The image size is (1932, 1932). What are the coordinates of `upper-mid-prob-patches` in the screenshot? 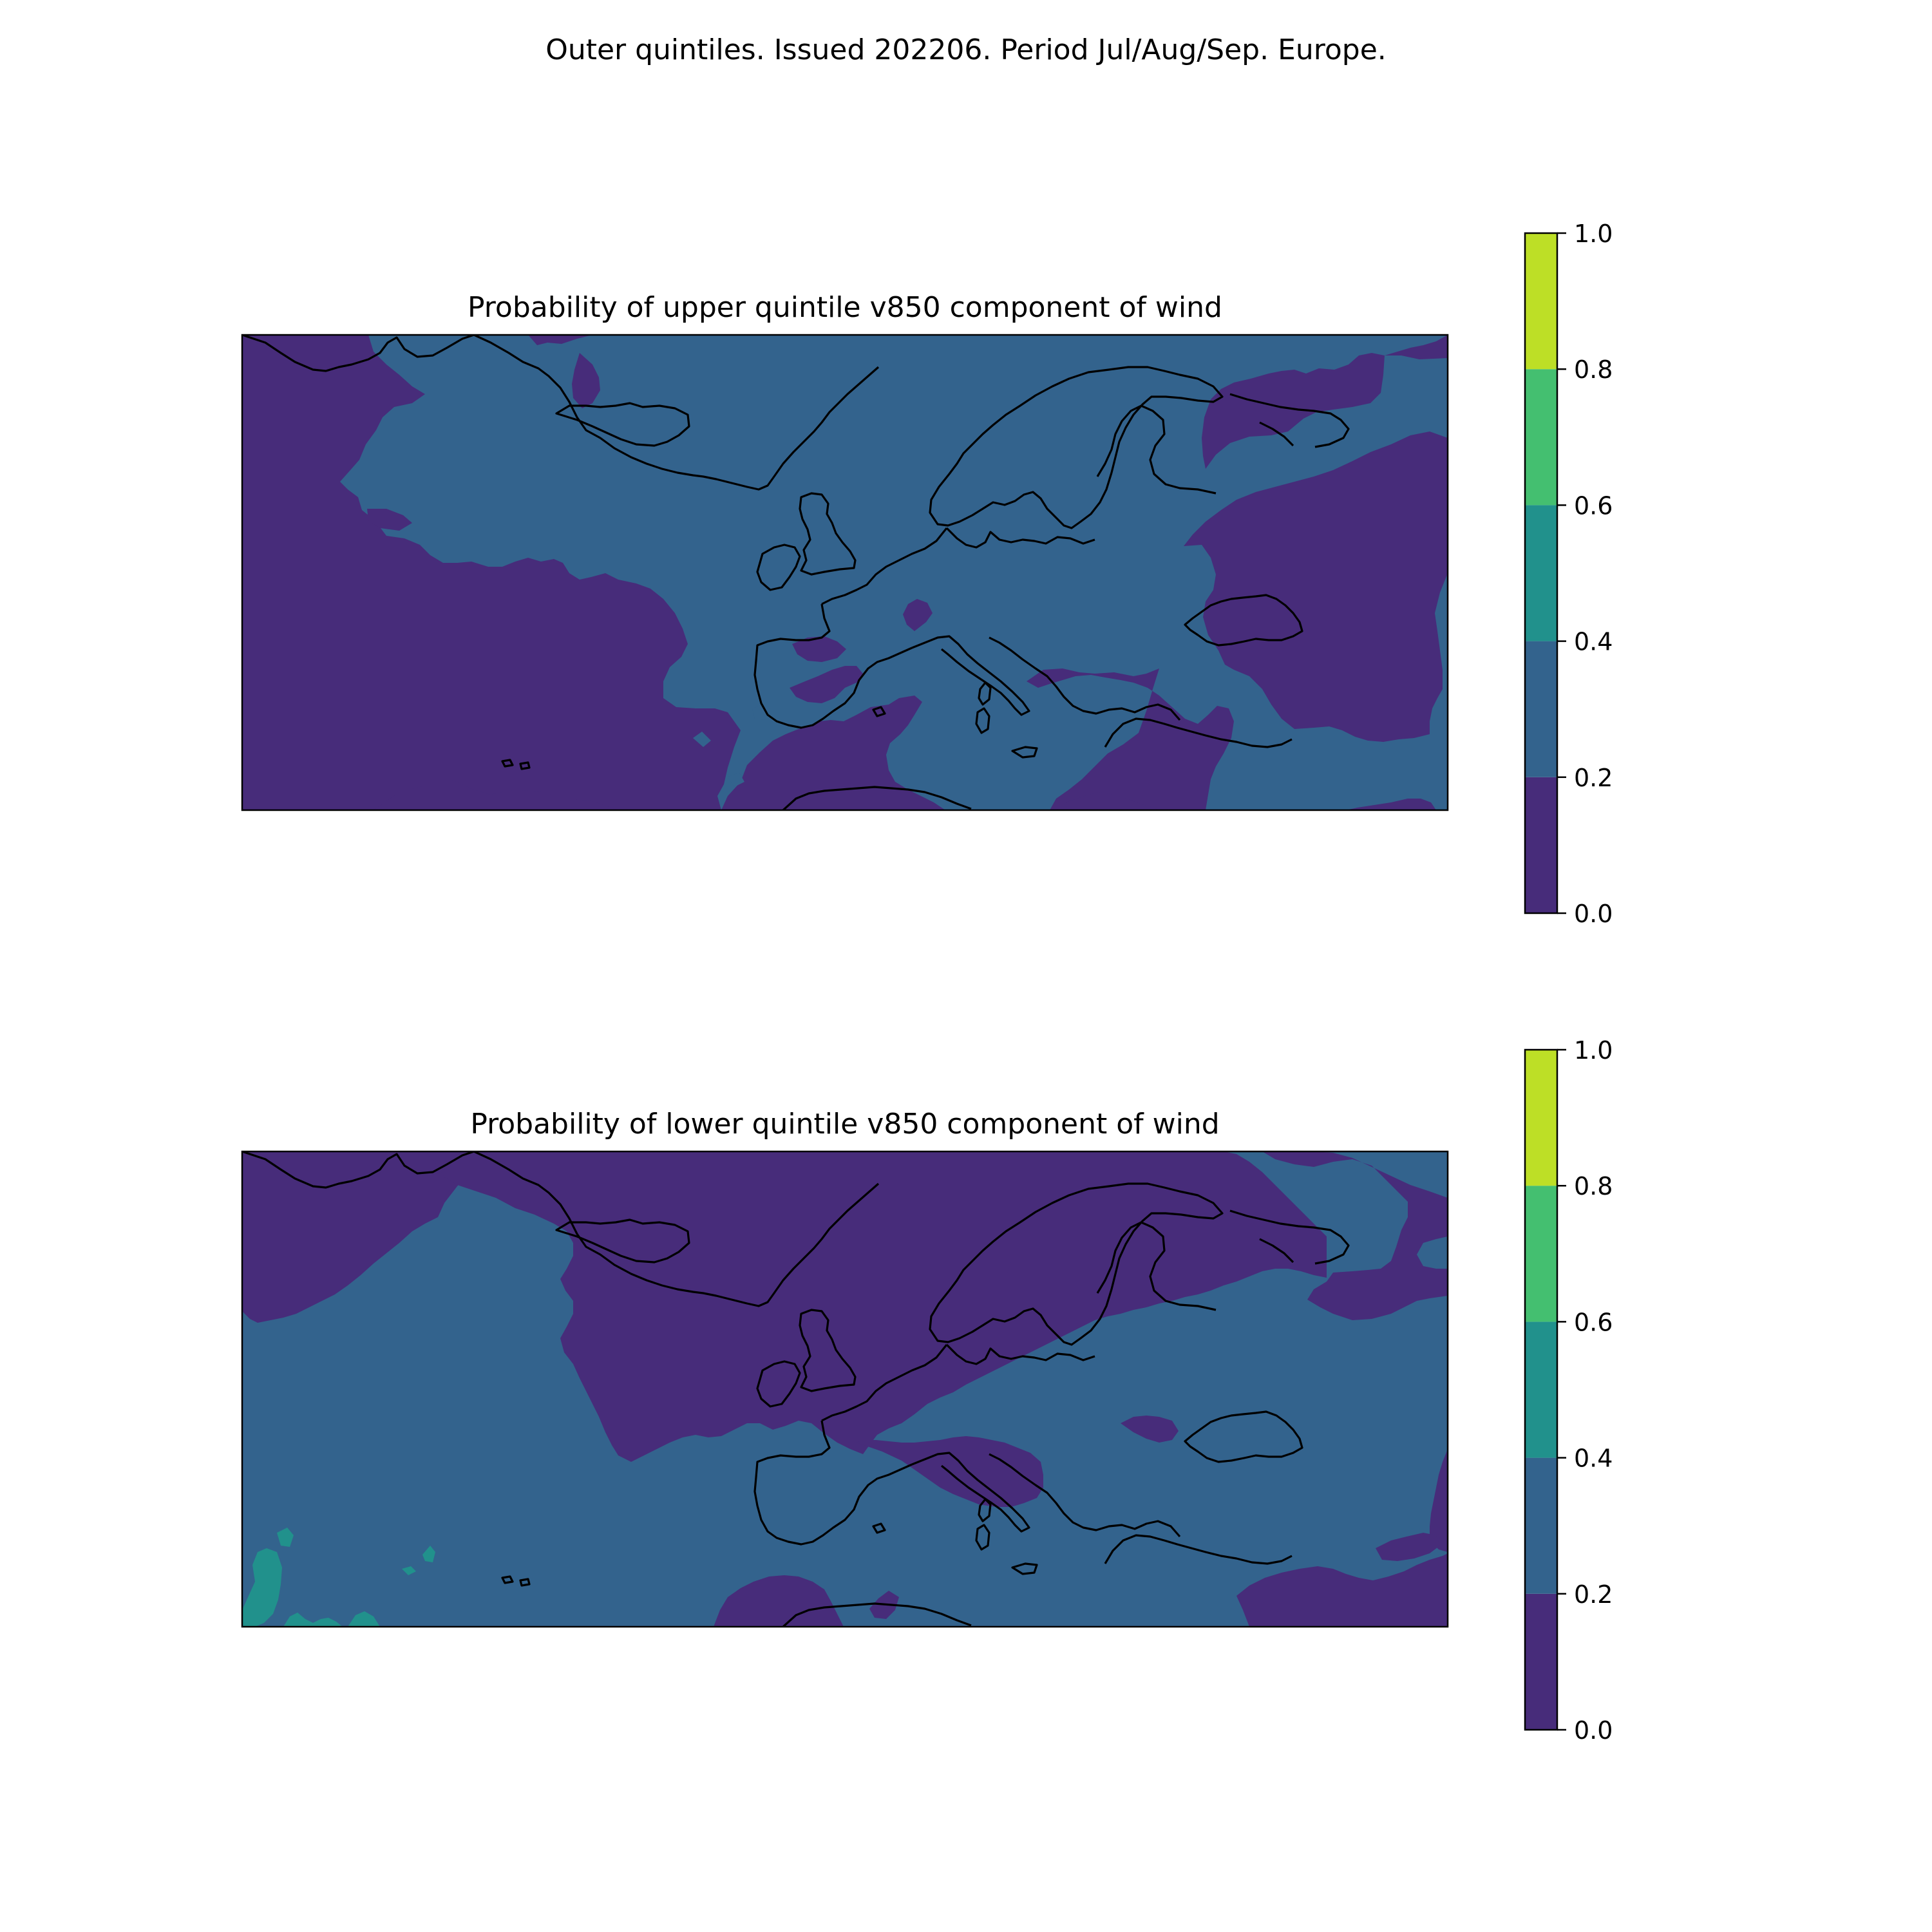 It's located at (733, 746).